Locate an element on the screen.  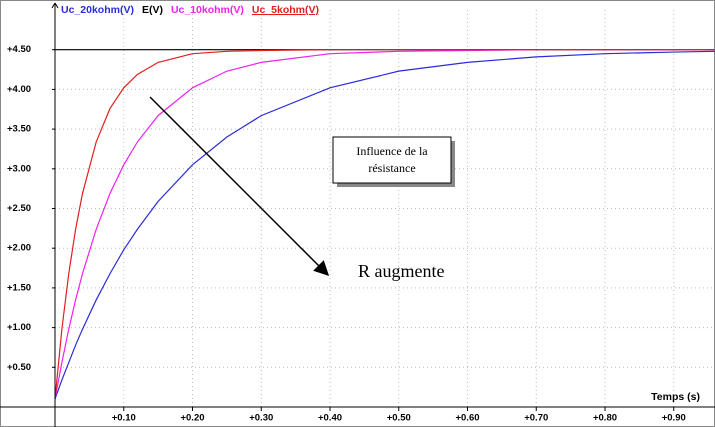
y-tick-label: +4.50 is located at coordinates (19, 49).